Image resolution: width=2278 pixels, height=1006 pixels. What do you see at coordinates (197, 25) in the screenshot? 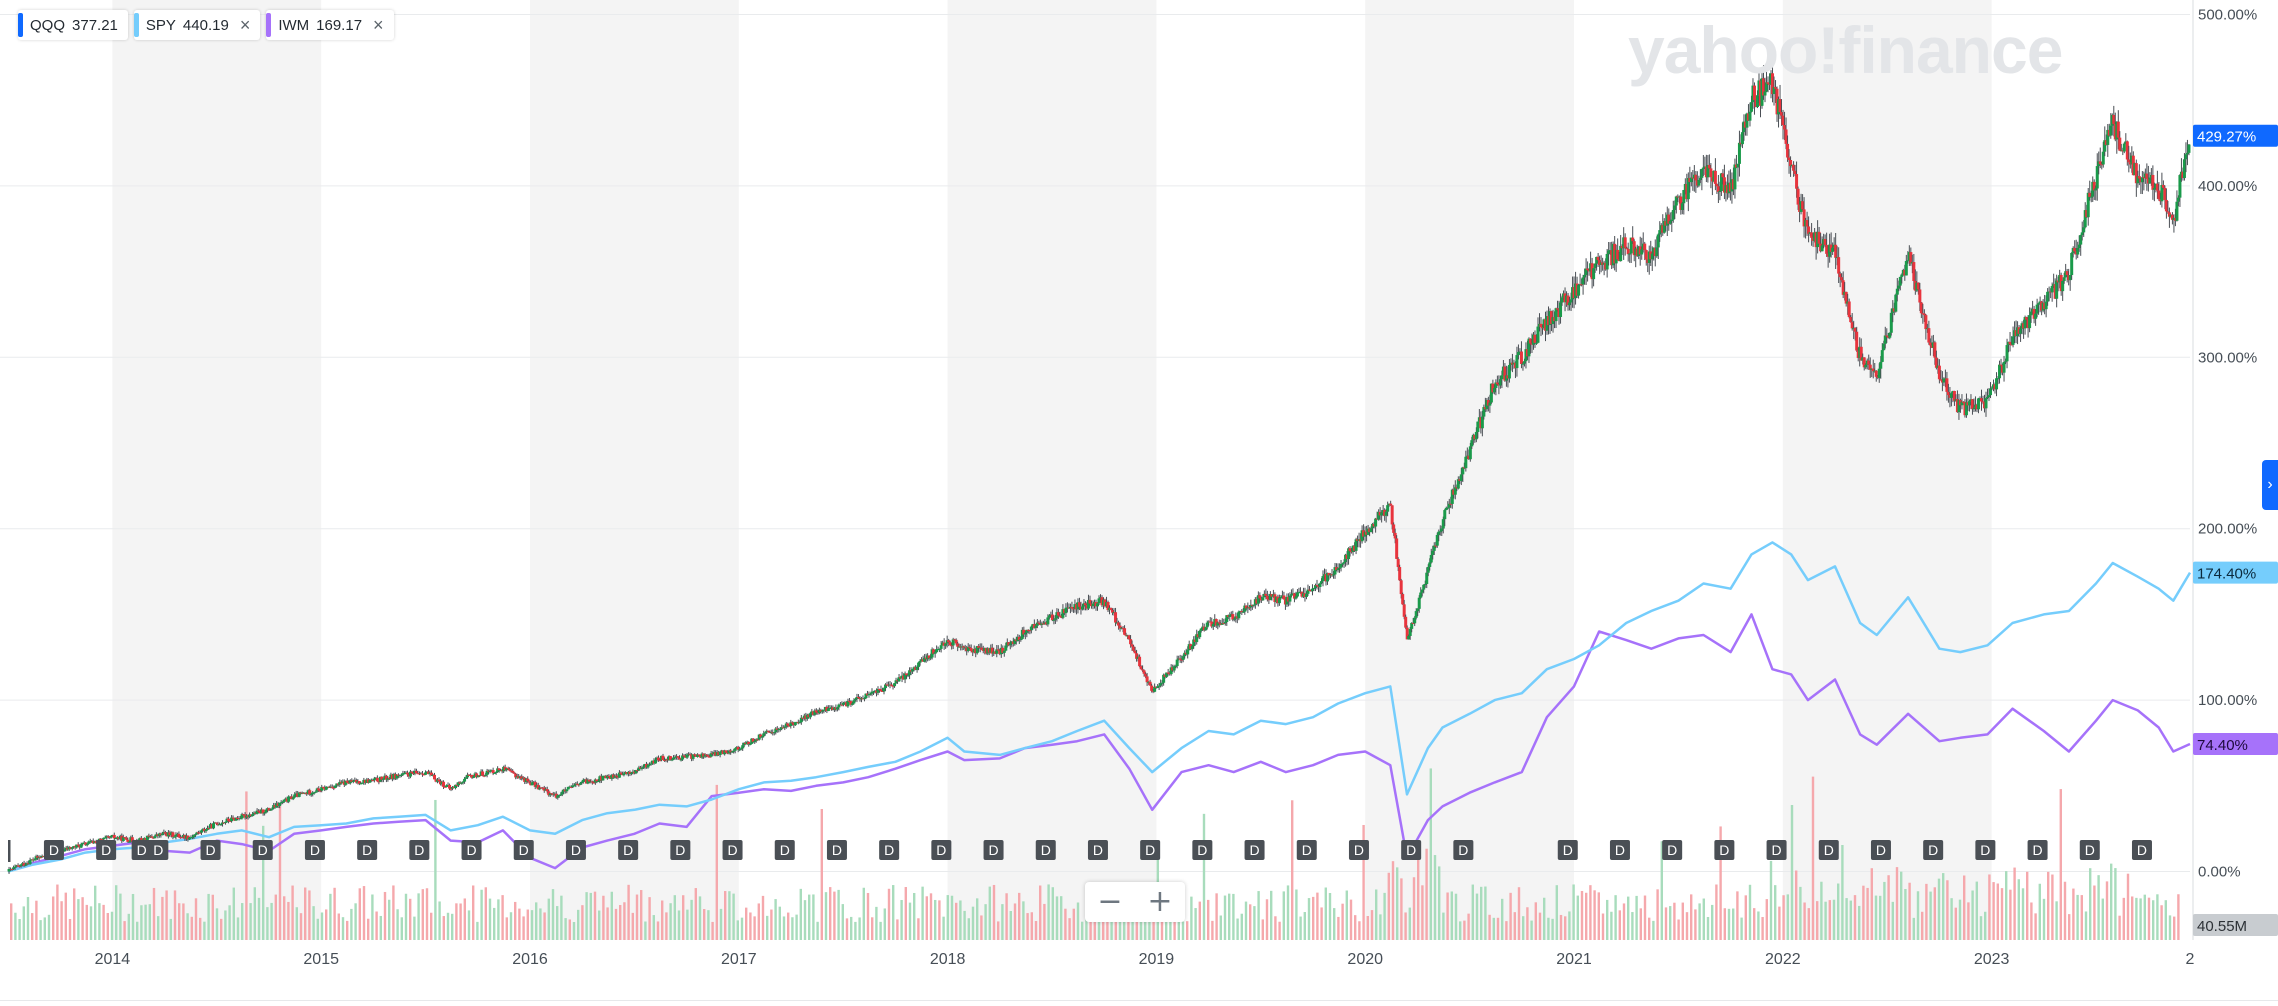
I see `legend-chip-spy: SPY 440.19 ×` at bounding box center [197, 25].